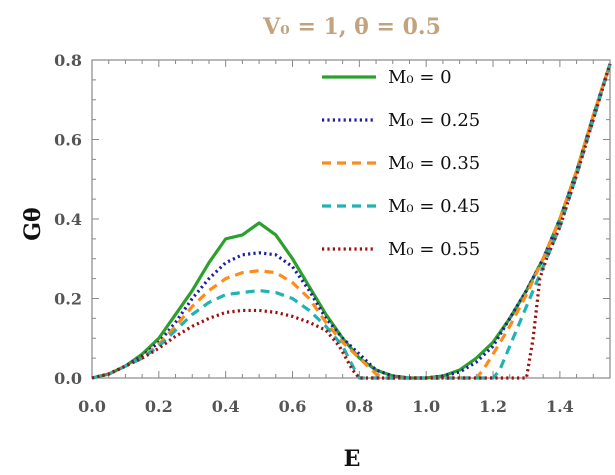  Describe the element at coordinates (226, 406) in the screenshot. I see `x-tick-label: 0.4` at that location.